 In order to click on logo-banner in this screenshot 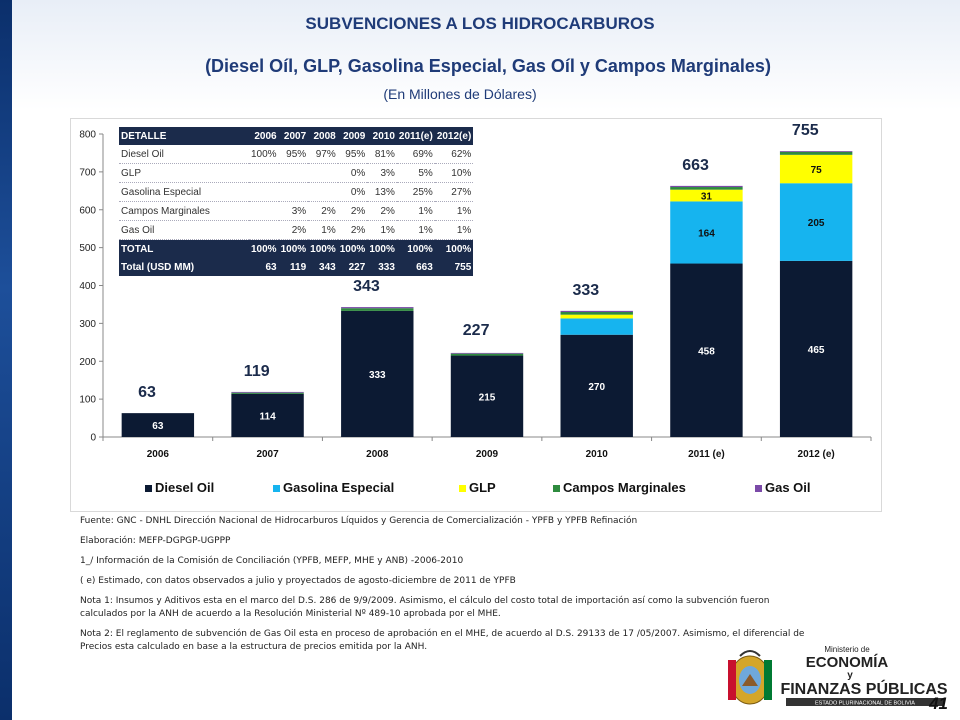, I will do `click(865, 702)`.